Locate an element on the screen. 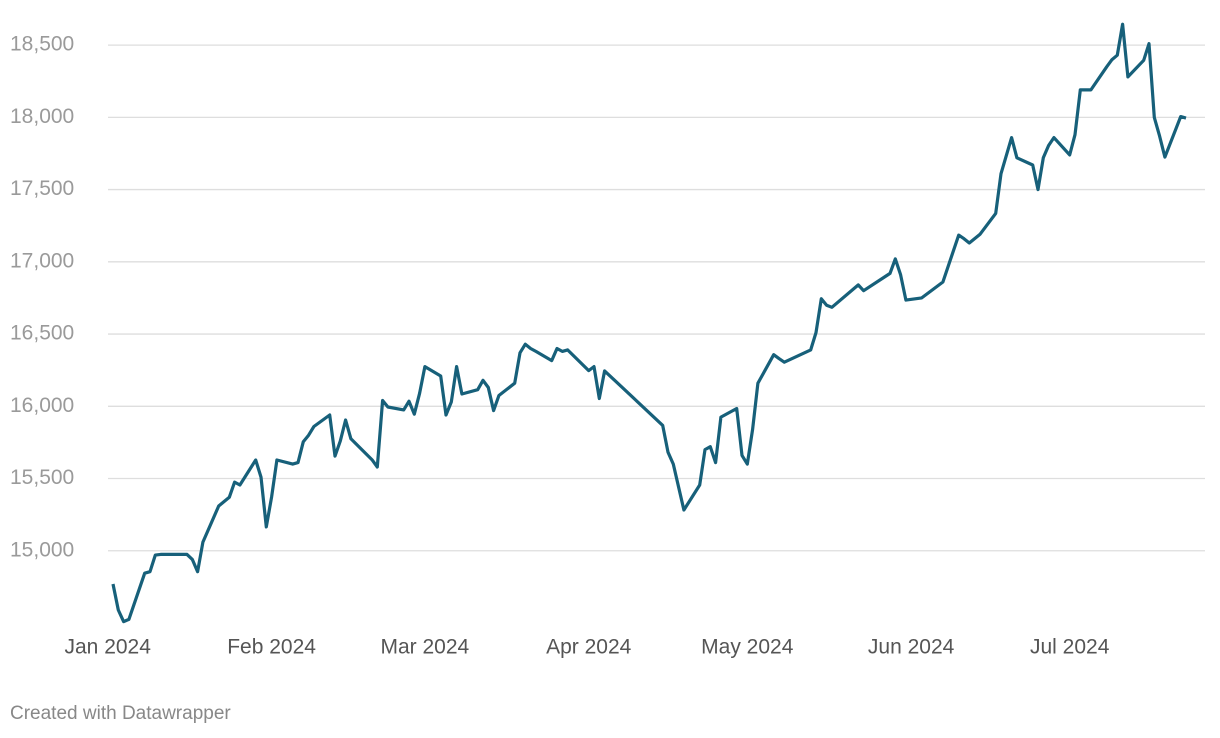  y-tick-label: 16,500 is located at coordinates (42, 333).